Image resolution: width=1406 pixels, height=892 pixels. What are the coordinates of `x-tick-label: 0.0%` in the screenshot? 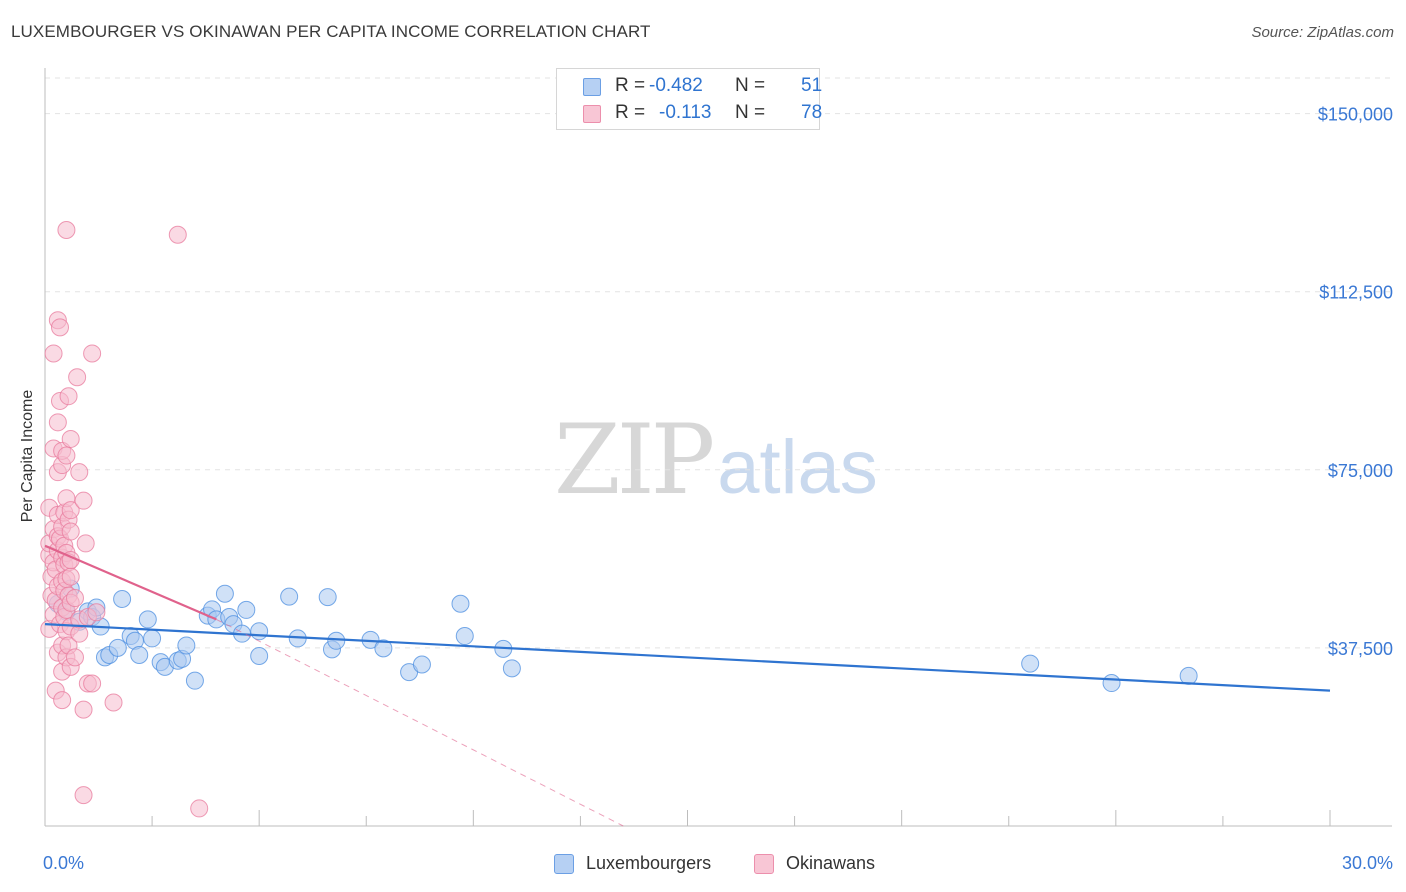 It's located at (63, 863).